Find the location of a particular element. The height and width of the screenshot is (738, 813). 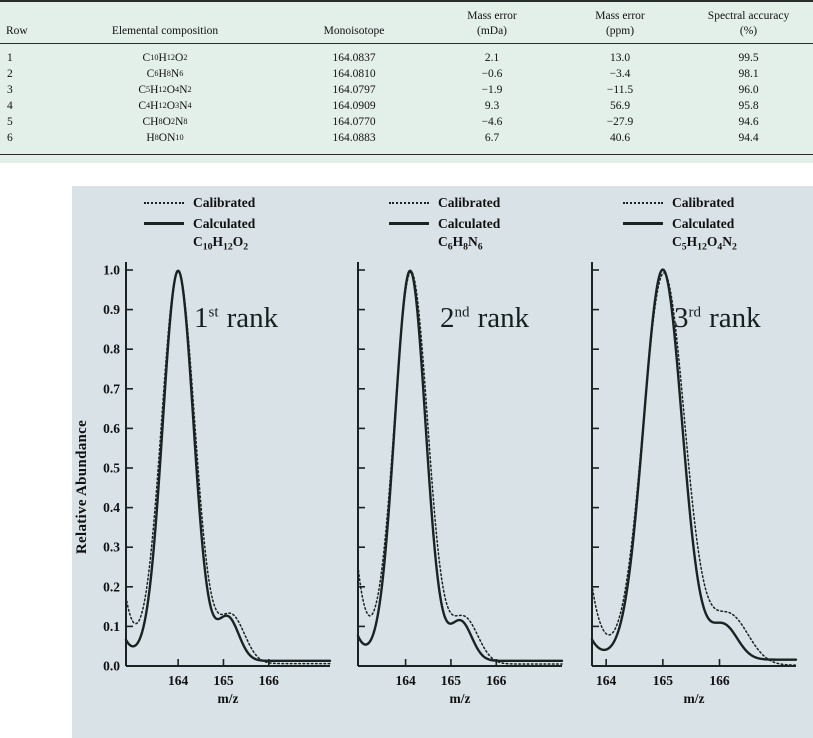

table-cell: 2 is located at coordinates (10, 73).